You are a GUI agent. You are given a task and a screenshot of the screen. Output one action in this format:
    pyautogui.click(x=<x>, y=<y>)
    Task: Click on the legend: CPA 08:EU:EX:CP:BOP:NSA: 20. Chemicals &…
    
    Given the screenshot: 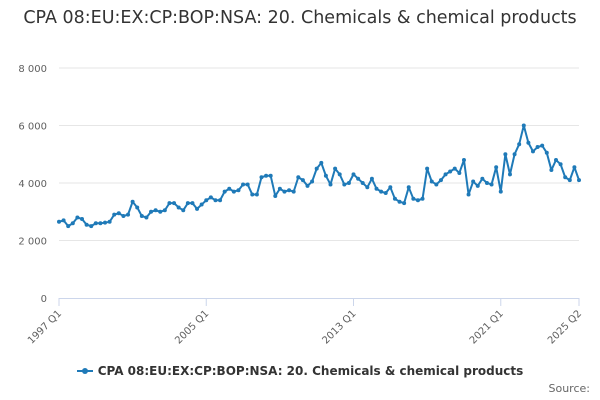 What is the action you would take?
    pyautogui.click(x=300, y=371)
    